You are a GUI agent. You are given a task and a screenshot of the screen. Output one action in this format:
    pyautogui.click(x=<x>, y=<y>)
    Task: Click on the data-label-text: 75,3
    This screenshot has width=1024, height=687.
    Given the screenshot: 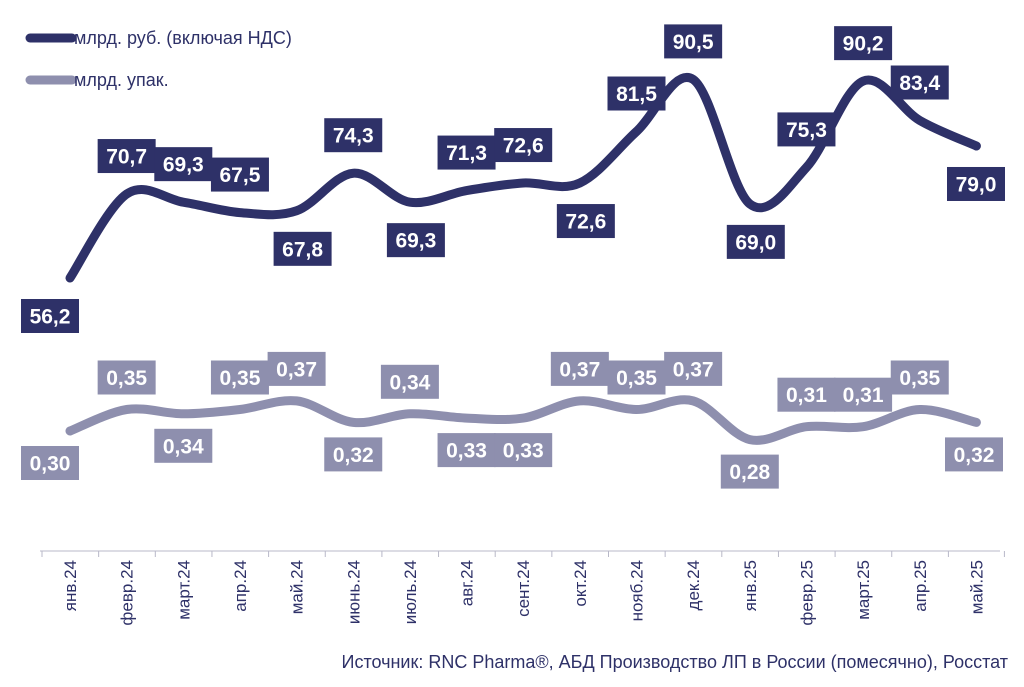 What is the action you would take?
    pyautogui.click(x=806, y=130)
    